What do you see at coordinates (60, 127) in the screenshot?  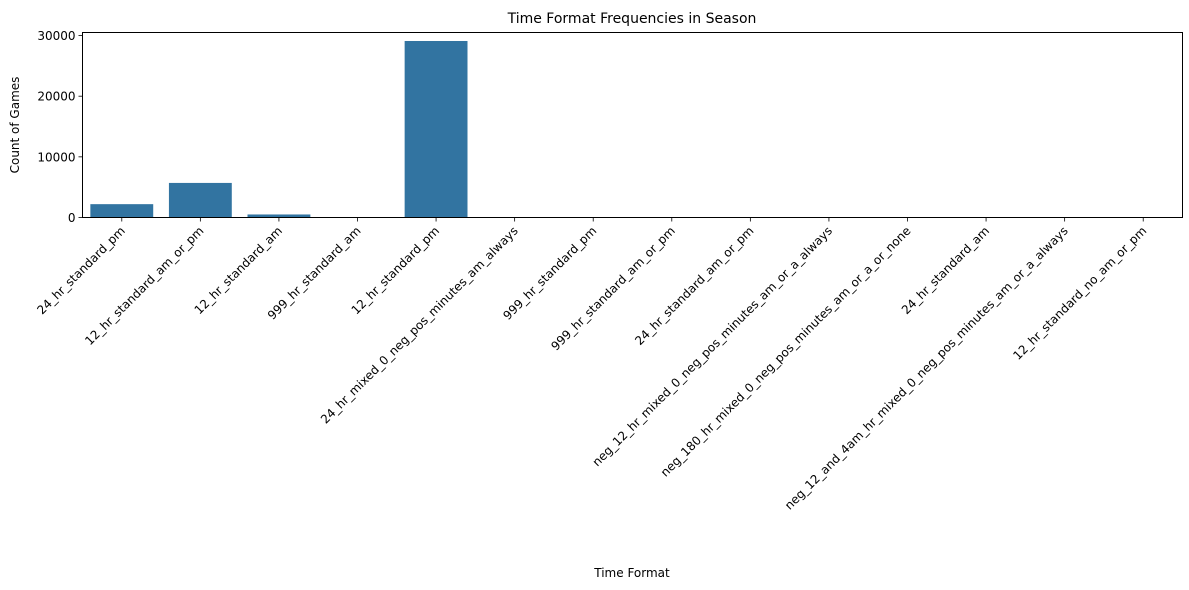 I see `y-axis: 0 10000 20000 30000` at bounding box center [60, 127].